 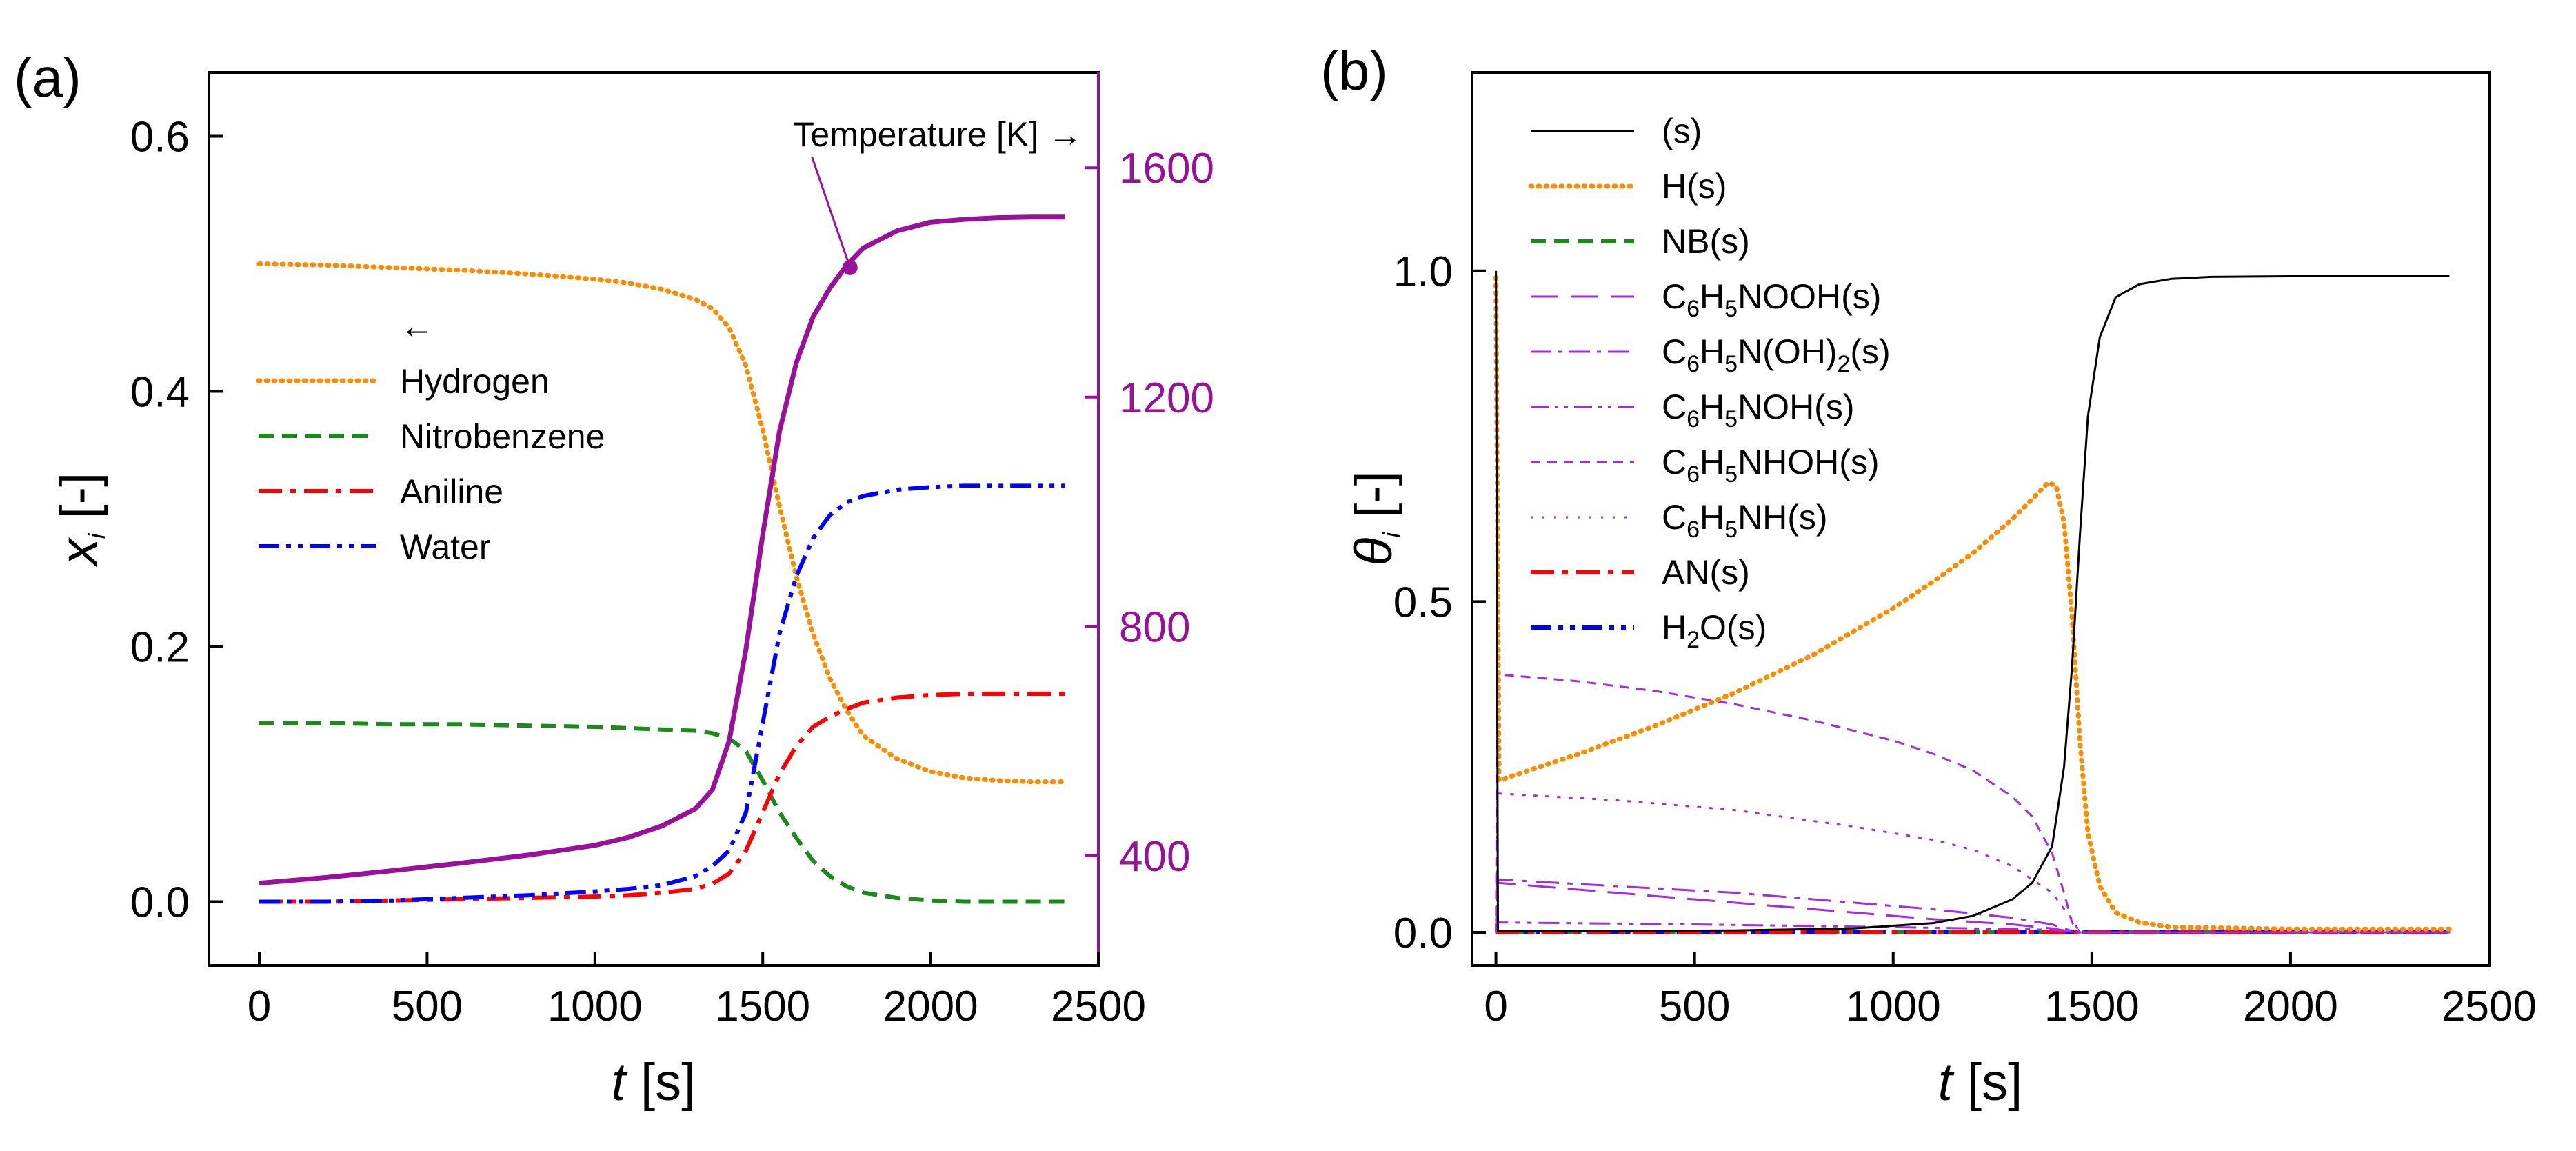 I want to click on panel-b-x-ticks: 0 500 1000 1500 2000 2500, so click(x=2010, y=991).